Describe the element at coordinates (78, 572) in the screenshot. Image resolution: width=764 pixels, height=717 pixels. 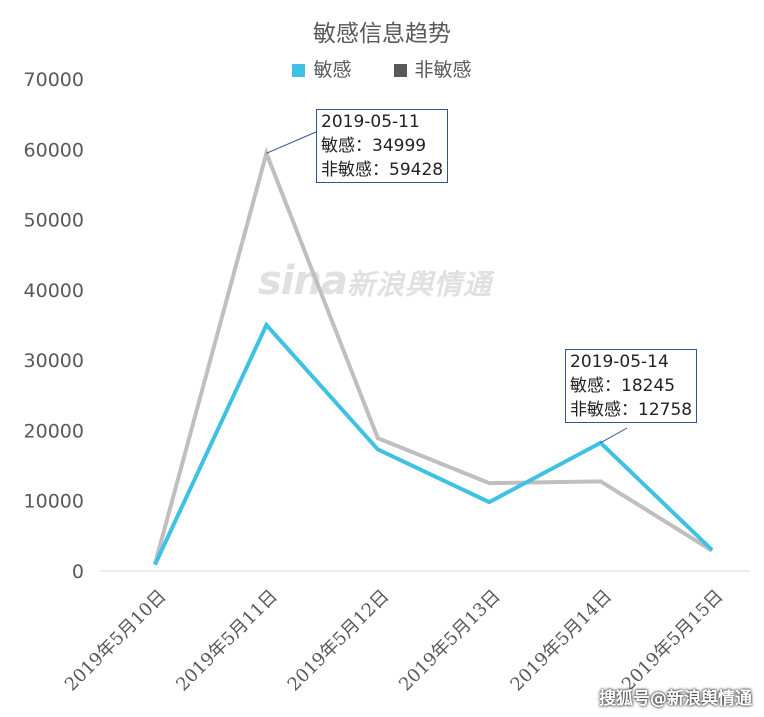
I see `y-tick-label: 0` at that location.